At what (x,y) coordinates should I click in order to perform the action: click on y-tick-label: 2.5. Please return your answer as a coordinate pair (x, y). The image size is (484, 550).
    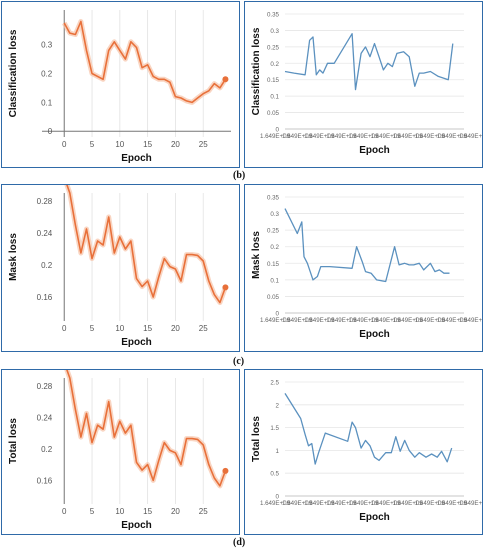
    Looking at the image, I should click on (274, 383).